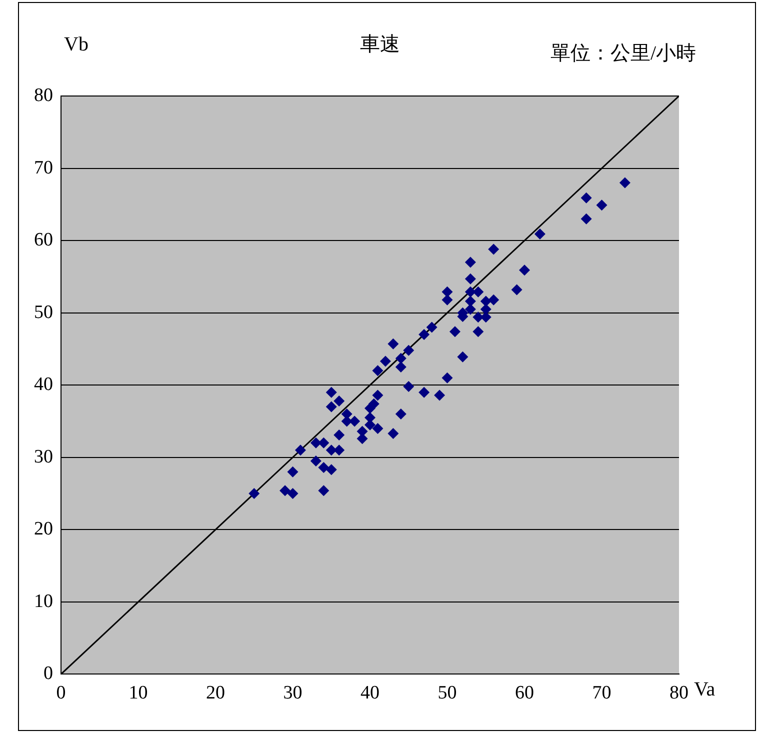  I want to click on y-tick-label: 40, so click(43, 385).